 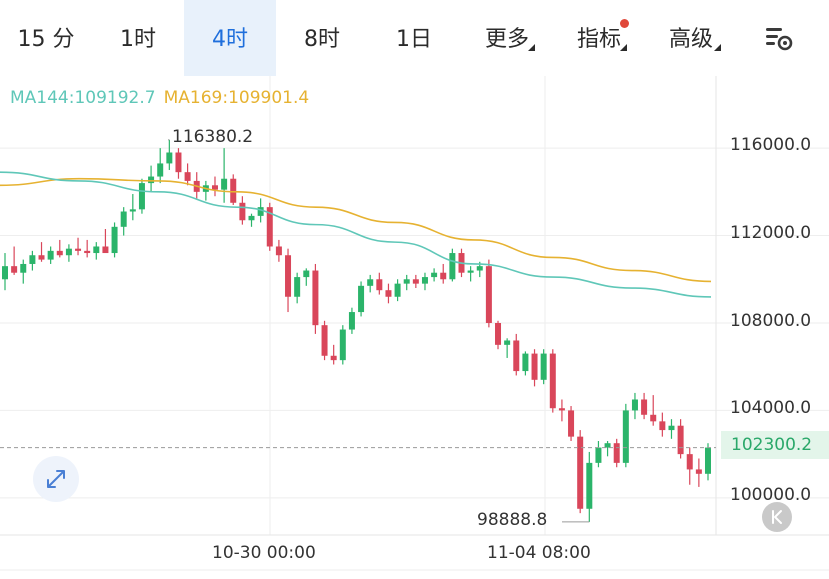 I want to click on chevron-left-icon, so click(x=777, y=517).